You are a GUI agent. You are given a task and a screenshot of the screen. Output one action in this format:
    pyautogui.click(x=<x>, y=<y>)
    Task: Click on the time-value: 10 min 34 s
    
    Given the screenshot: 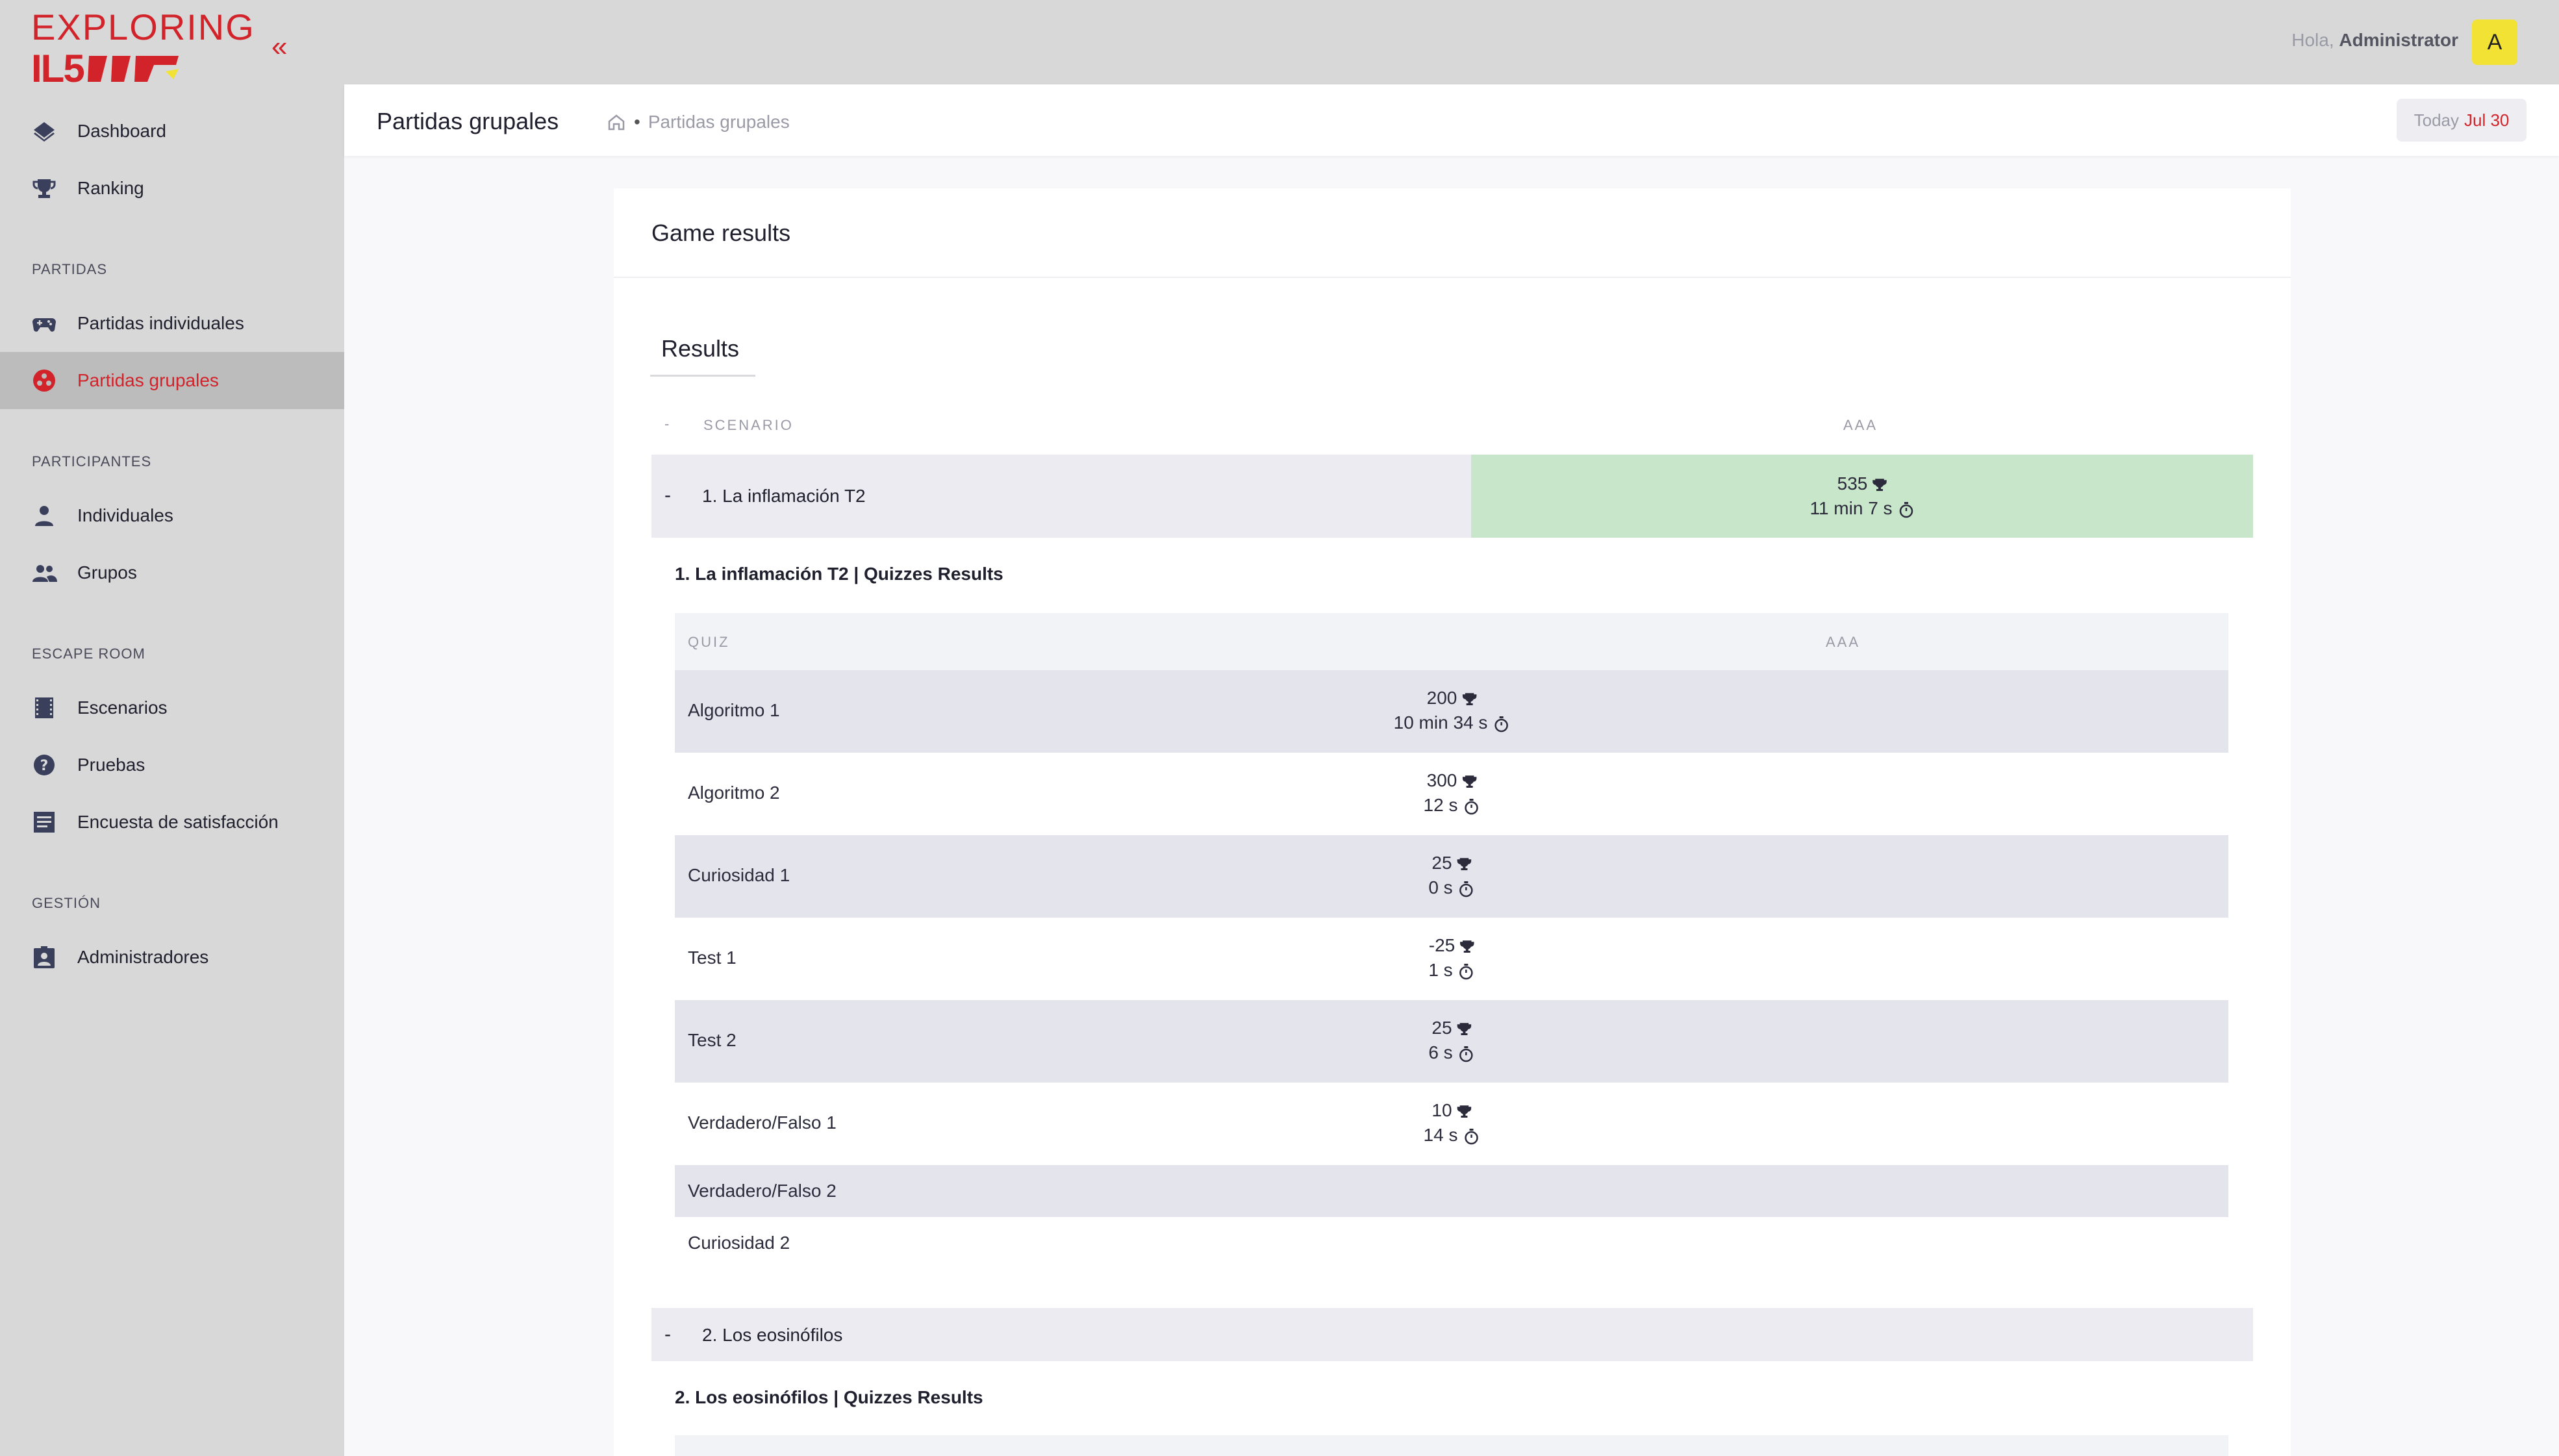 What is the action you would take?
    pyautogui.click(x=1440, y=722)
    